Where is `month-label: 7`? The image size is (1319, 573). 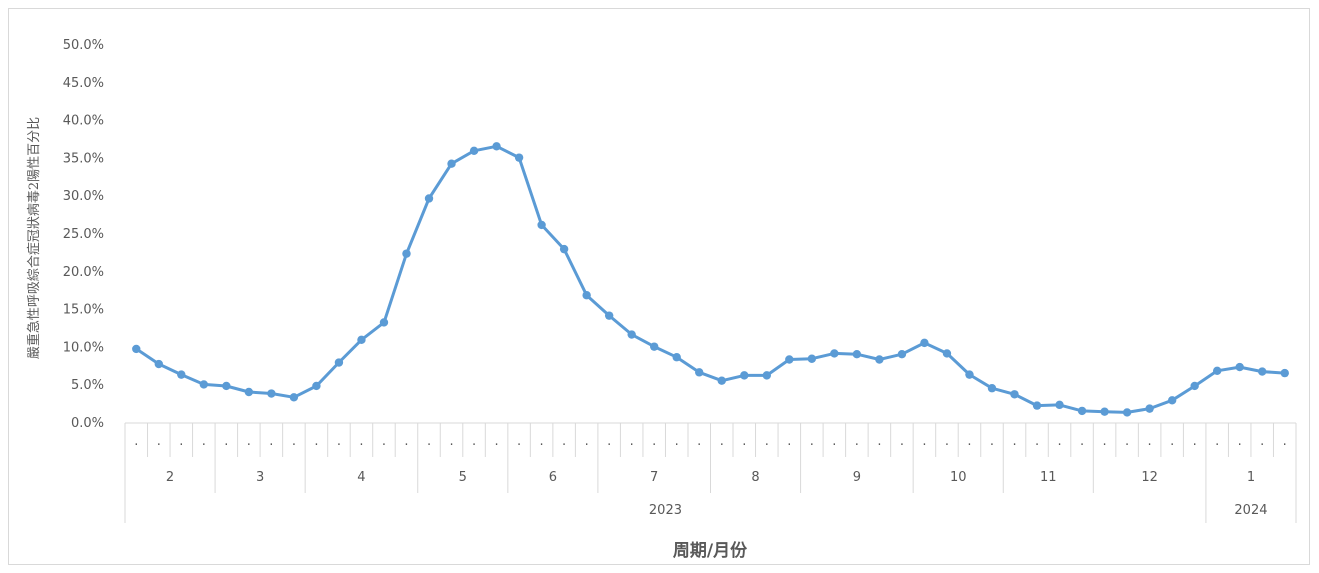 month-label: 7 is located at coordinates (654, 477).